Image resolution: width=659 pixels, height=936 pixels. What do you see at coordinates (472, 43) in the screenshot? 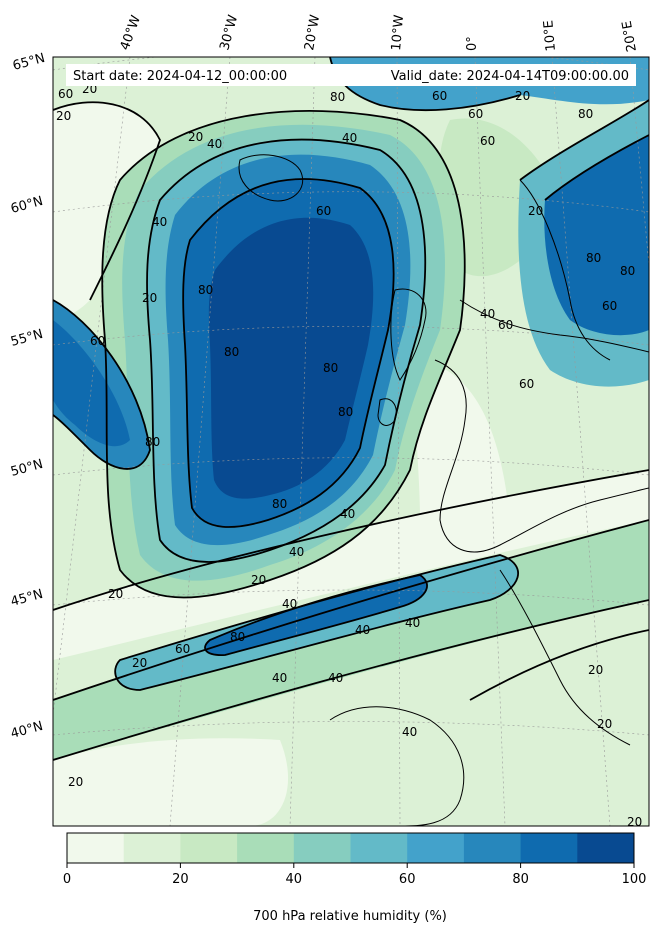
I see `lon-label: 0°` at bounding box center [472, 43].